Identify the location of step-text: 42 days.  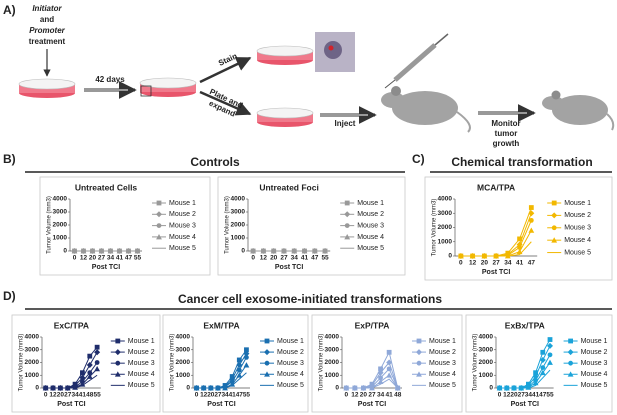
(110, 79).